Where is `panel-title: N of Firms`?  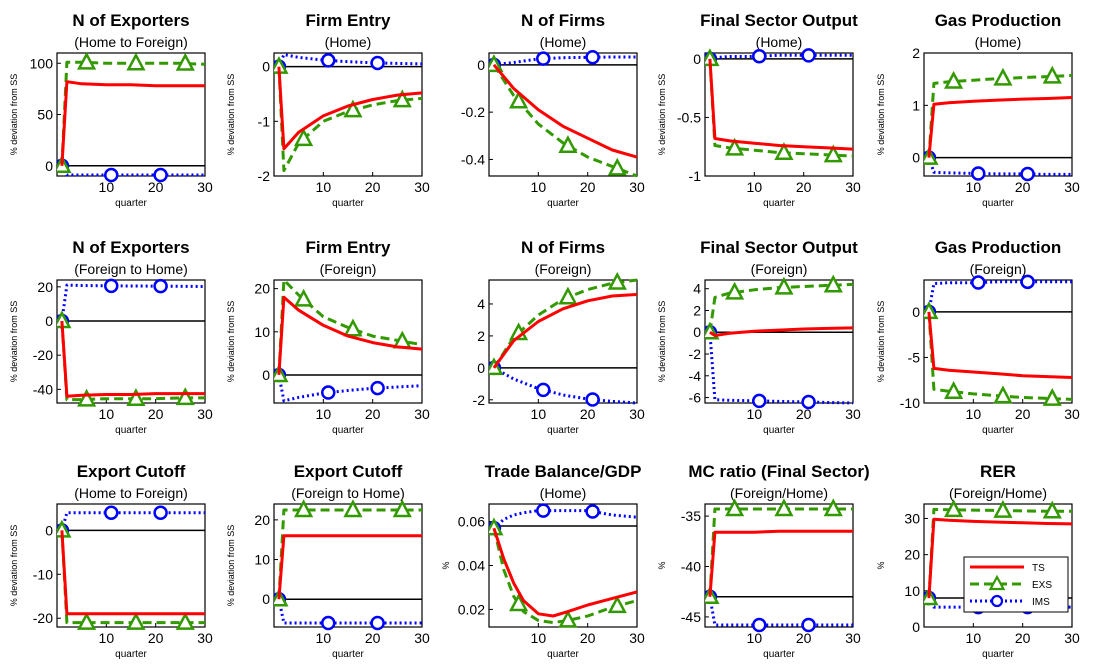 panel-title: N of Firms is located at coordinates (563, 20).